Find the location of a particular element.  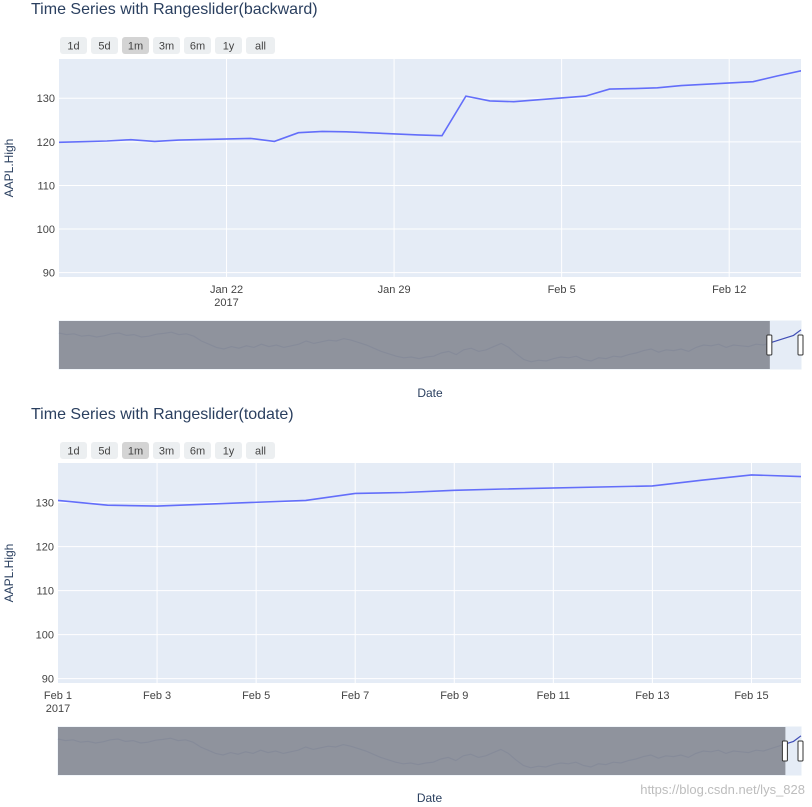

chart-1-x-tick-year-label: 2017 is located at coordinates (58, 709).